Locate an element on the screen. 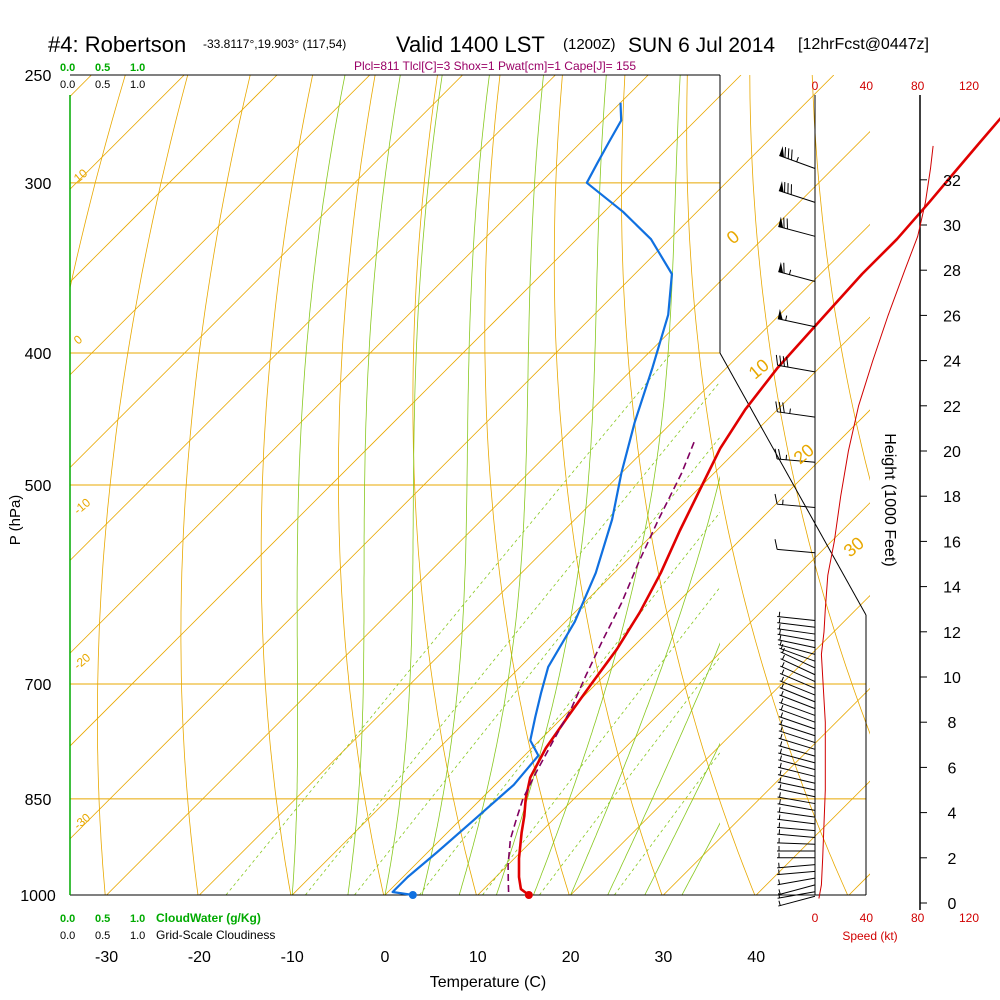 This screenshot has width=1000, height=1000. zulu-time: (1200Z) is located at coordinates (589, 44).